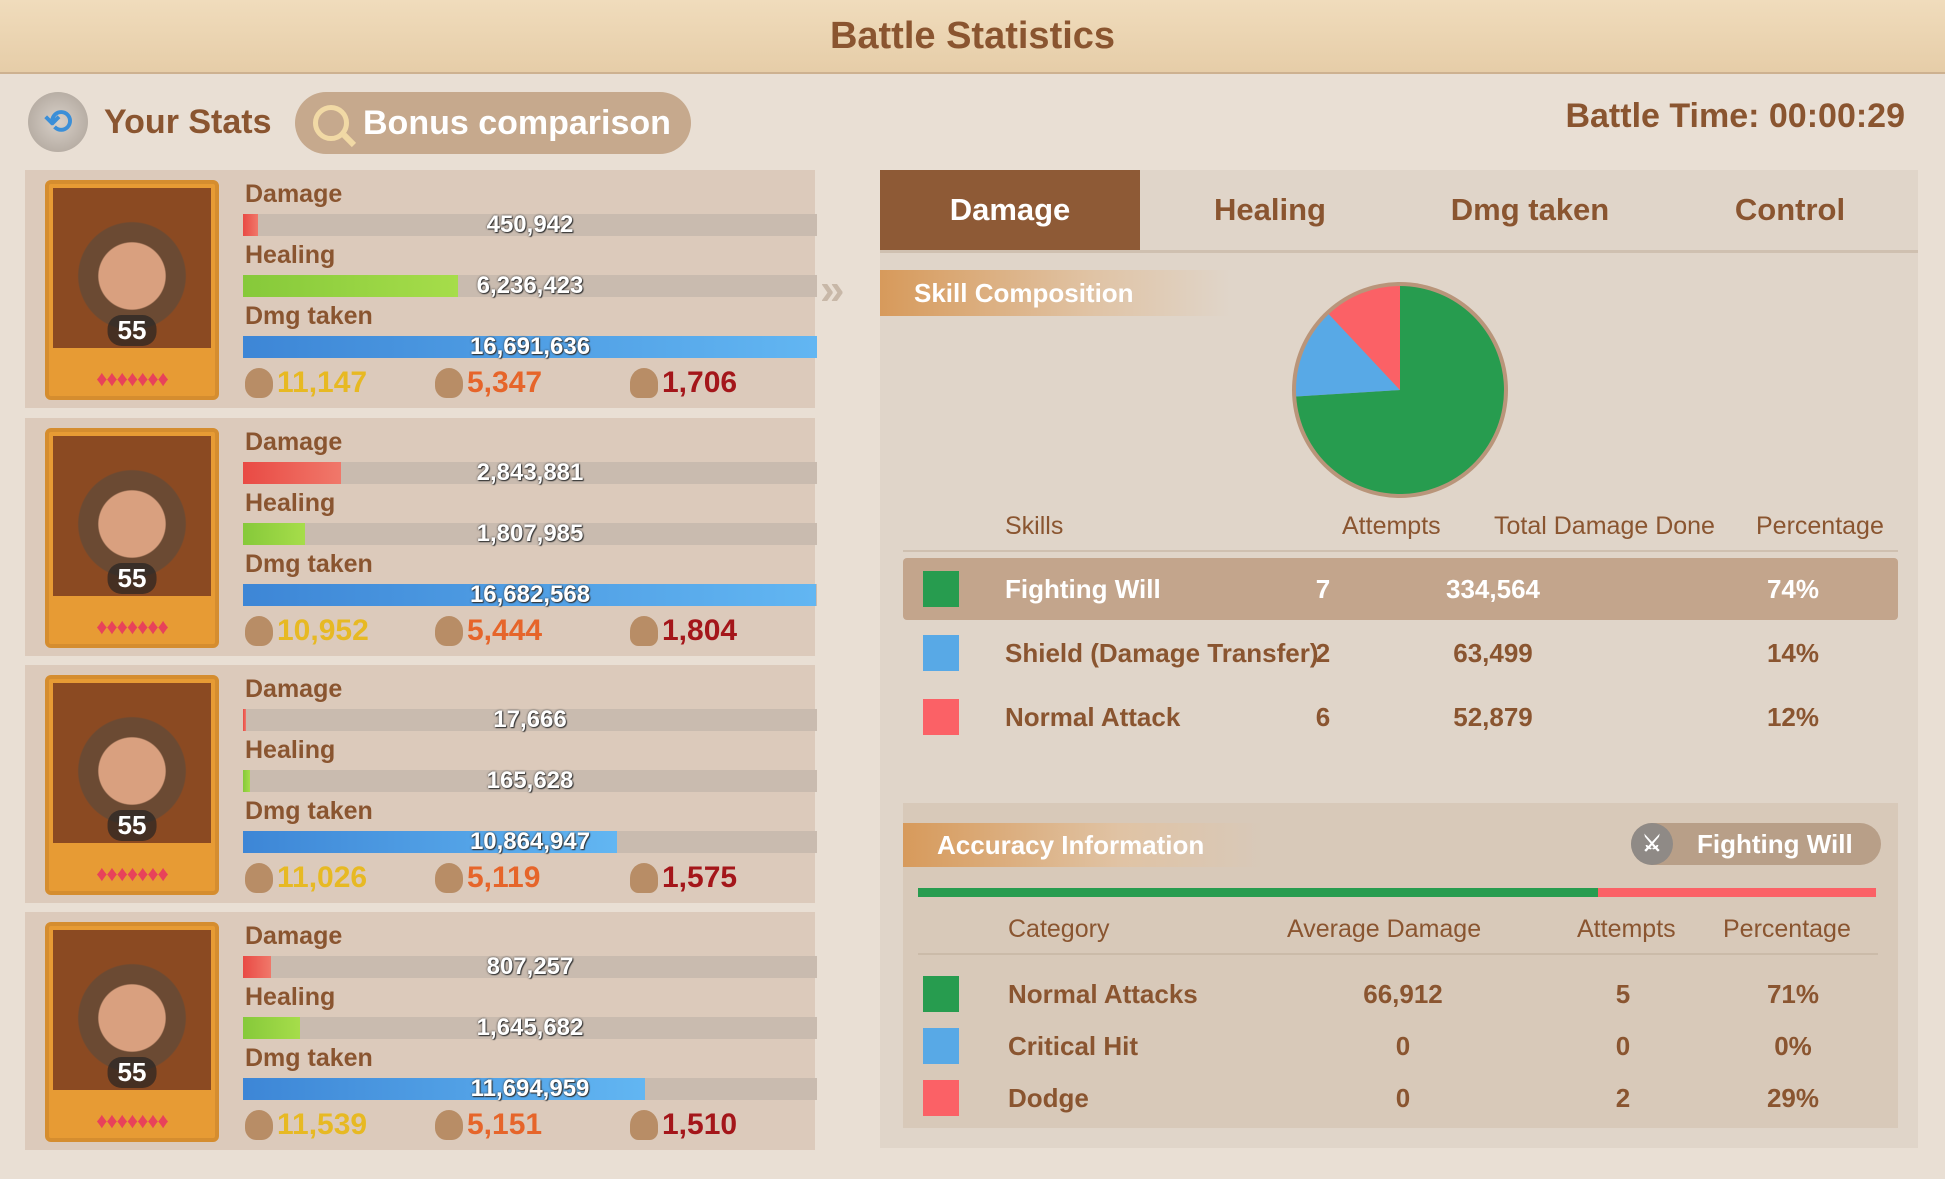 This screenshot has width=1945, height=1179. What do you see at coordinates (700, 1124) in the screenshot?
I see `deaths-value: 1,510` at bounding box center [700, 1124].